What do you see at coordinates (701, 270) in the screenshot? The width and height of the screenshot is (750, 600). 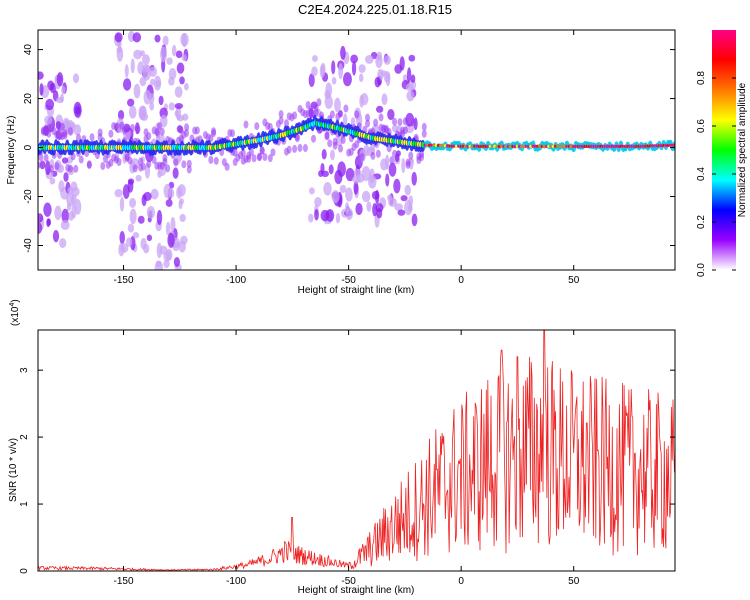 I see `colorbar-tick-label: 0.0` at bounding box center [701, 270].